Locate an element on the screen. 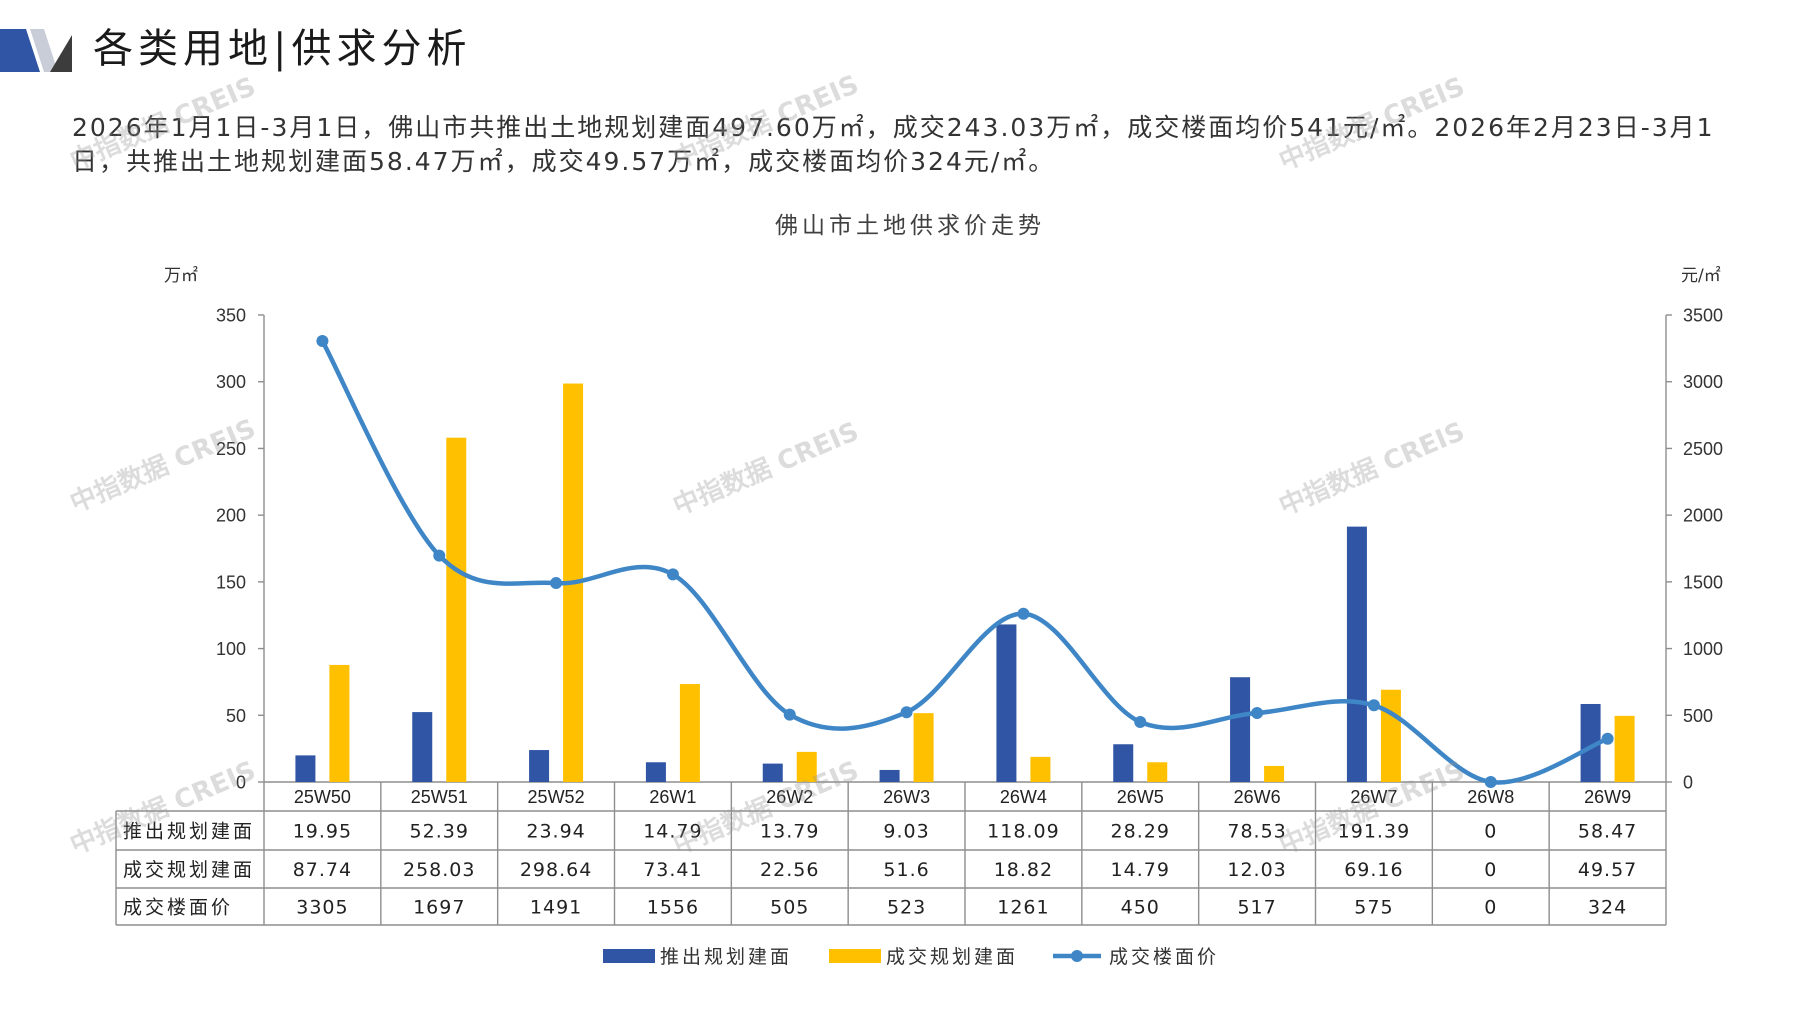 The width and height of the screenshot is (1797, 1010). bar-transacted-area-26w4 is located at coordinates (1040, 769).